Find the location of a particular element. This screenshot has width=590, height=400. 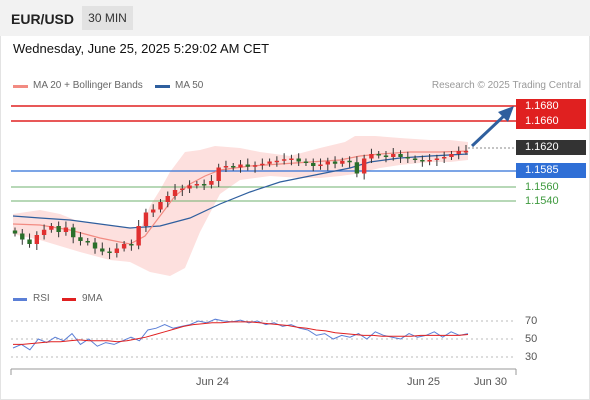

x-label-jun25: Jun 25 is located at coordinates (424, 382).